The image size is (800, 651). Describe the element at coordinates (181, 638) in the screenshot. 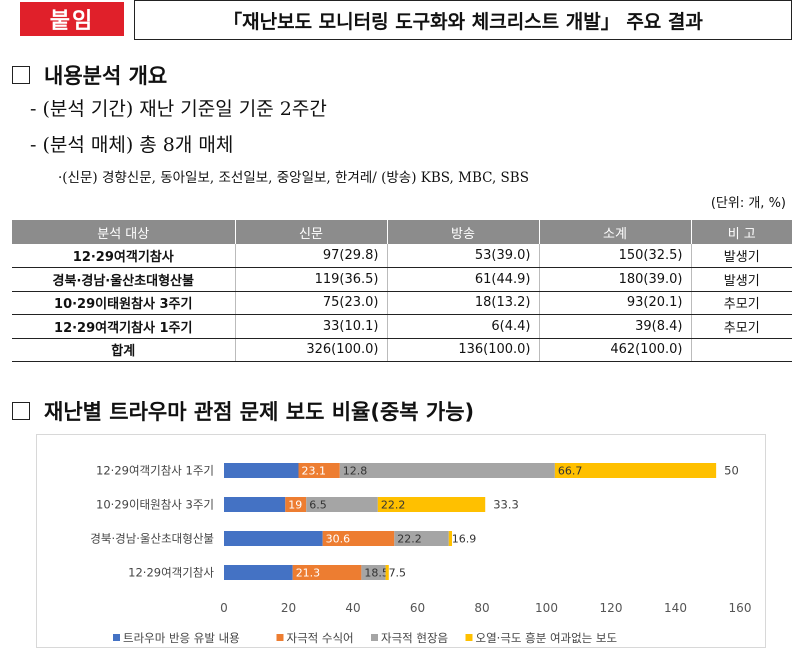

I see `legend-label: 트라우마 반응 유발 내용` at that location.